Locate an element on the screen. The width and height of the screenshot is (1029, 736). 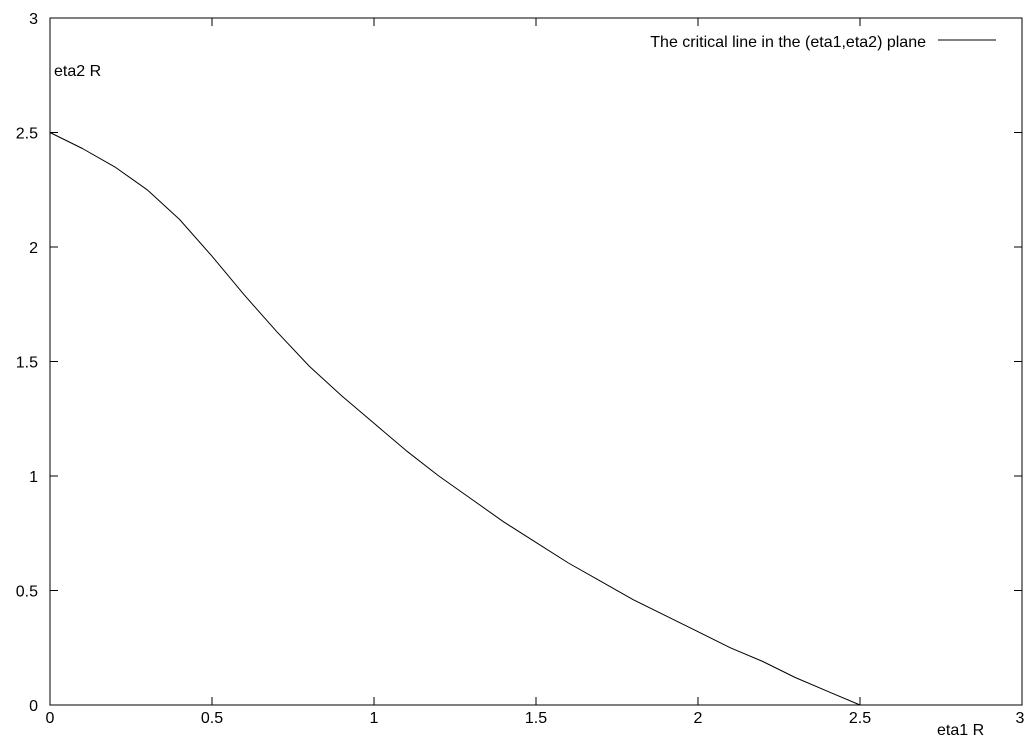
x-tick-label: 1 is located at coordinates (374, 718).